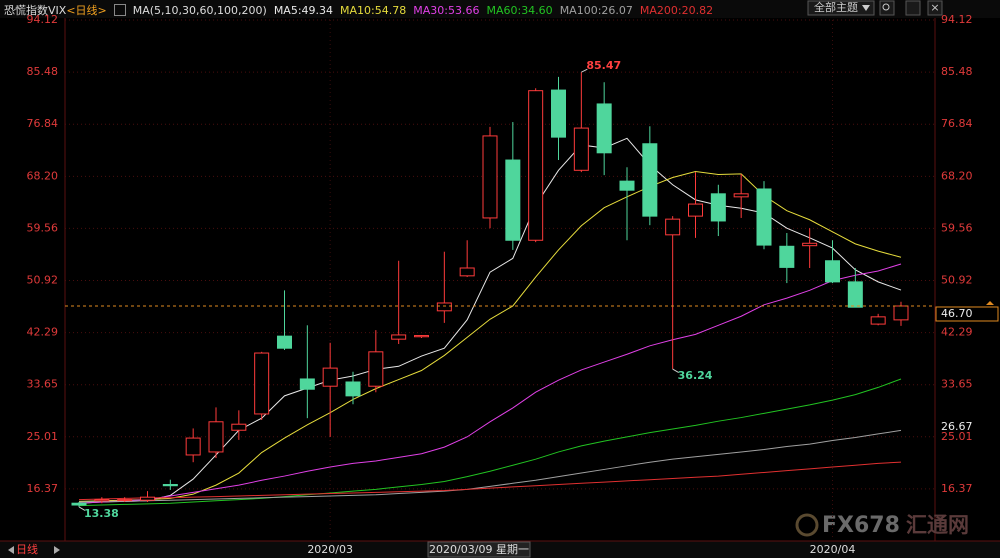 The image size is (1000, 558). Describe the element at coordinates (519, 10) in the screenshot. I see `legend-entry: MA60:34.60` at that location.